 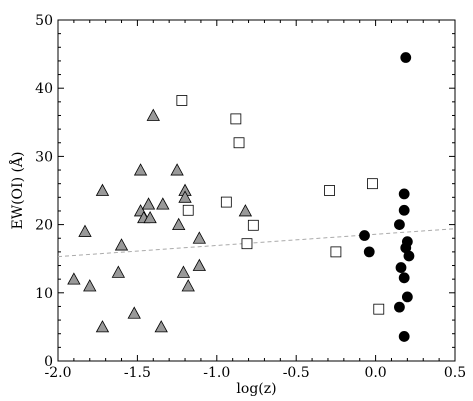 I want to click on x-axis-label: log(z), so click(x=256, y=389).